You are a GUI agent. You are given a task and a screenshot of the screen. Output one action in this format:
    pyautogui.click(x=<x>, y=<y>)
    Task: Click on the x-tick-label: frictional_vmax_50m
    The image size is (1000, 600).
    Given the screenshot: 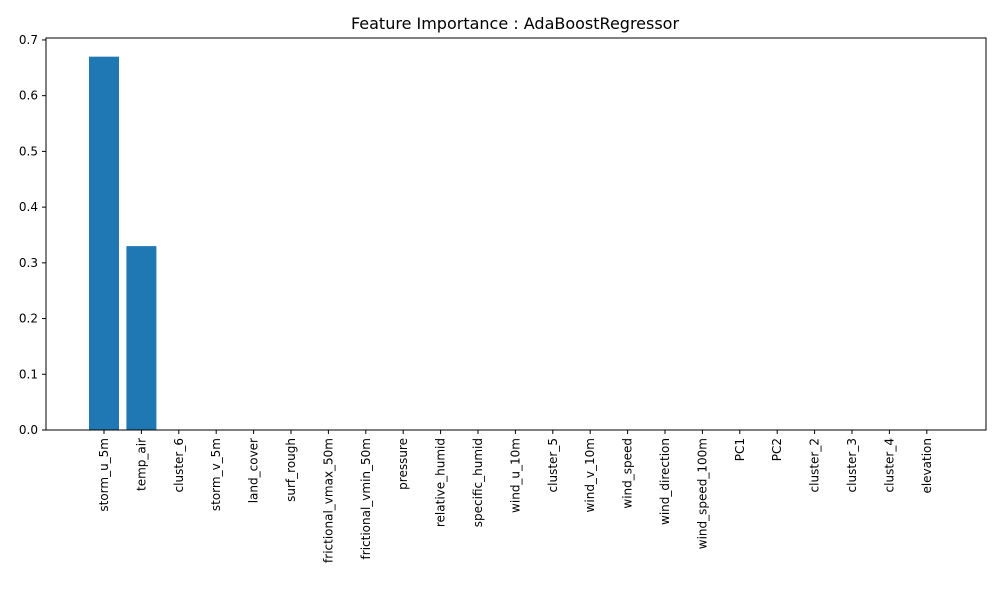 What is the action you would take?
    pyautogui.click(x=328, y=500)
    